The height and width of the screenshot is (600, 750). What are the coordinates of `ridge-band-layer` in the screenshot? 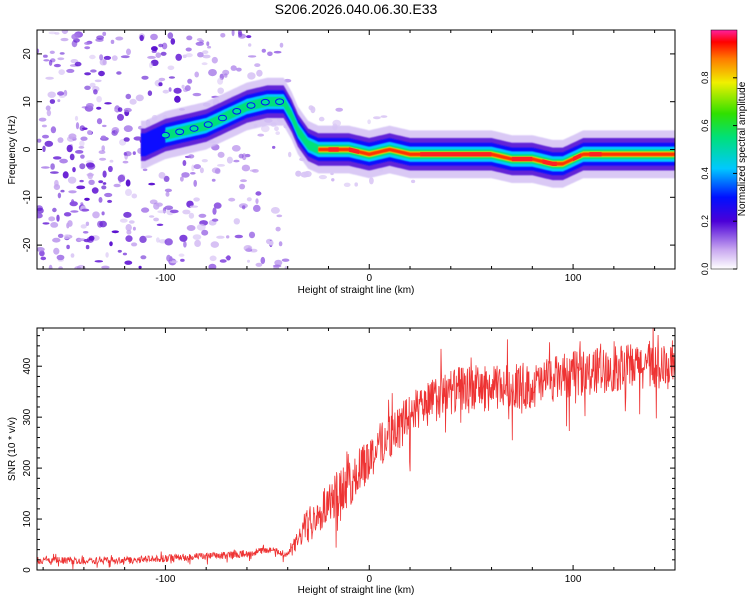 It's located at (496, 156).